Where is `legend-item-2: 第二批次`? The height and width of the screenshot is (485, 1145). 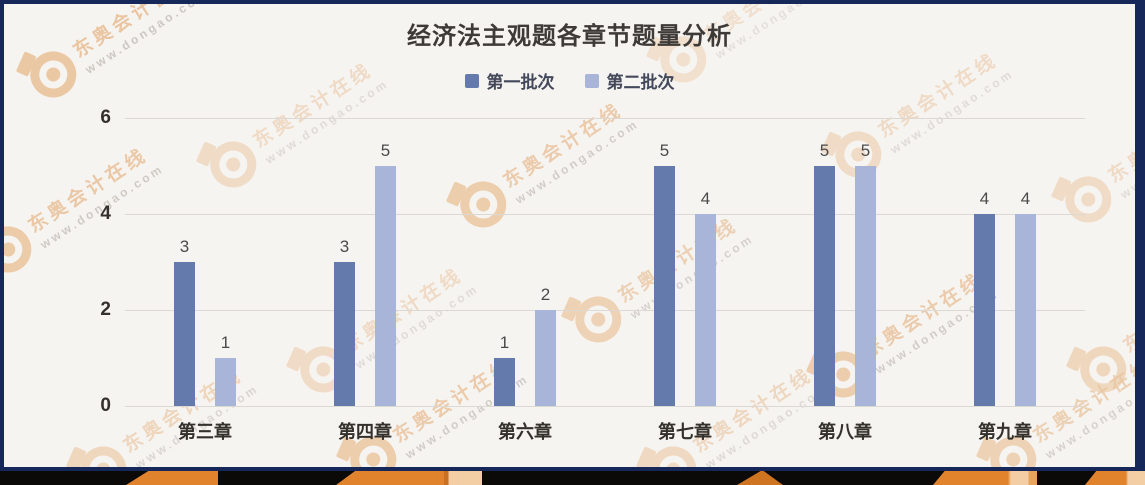
legend-item-2: 第二批次 is located at coordinates (629, 80).